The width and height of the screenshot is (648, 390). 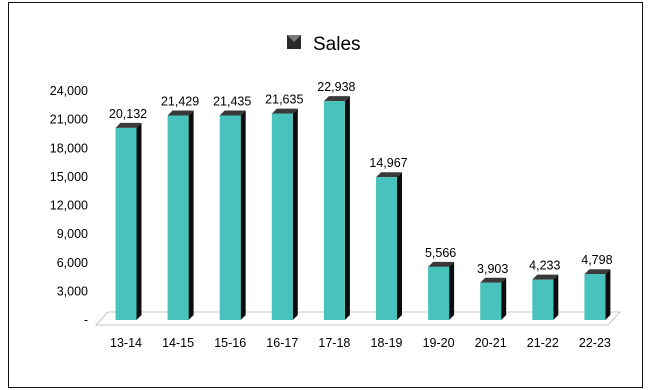 What do you see at coordinates (72, 291) in the screenshot?
I see `y-tick-label: 3,000` at bounding box center [72, 291].